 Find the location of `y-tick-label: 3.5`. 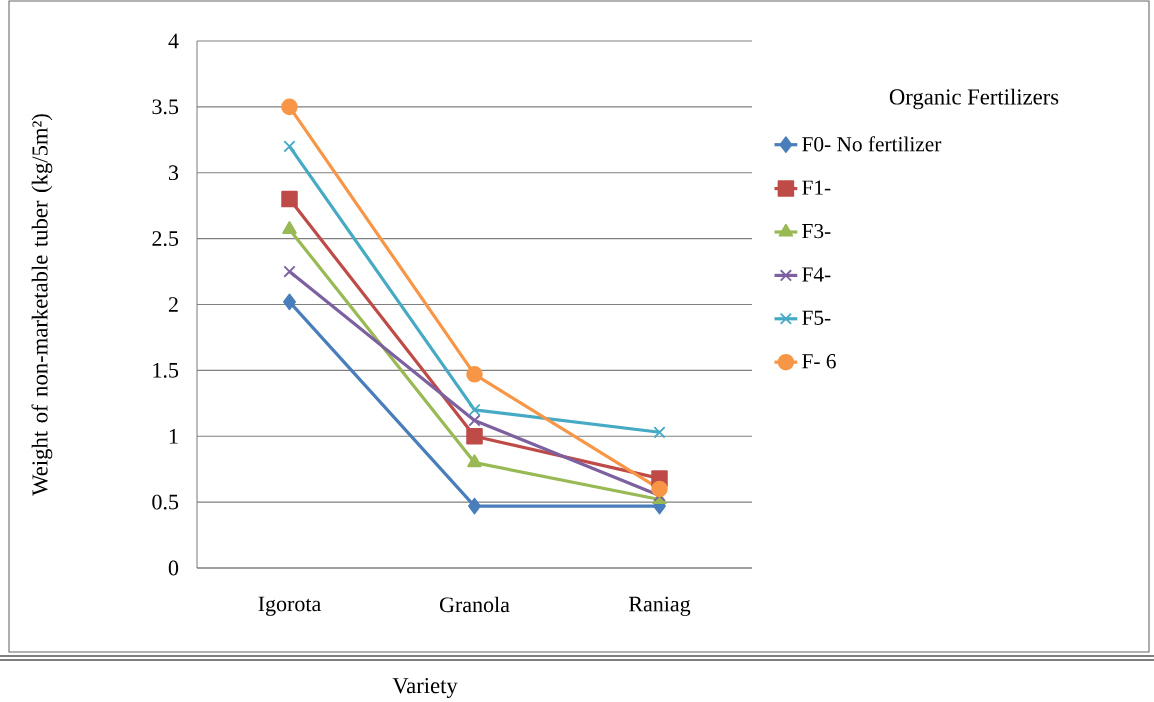

y-tick-label: 3.5 is located at coordinates (165, 107).